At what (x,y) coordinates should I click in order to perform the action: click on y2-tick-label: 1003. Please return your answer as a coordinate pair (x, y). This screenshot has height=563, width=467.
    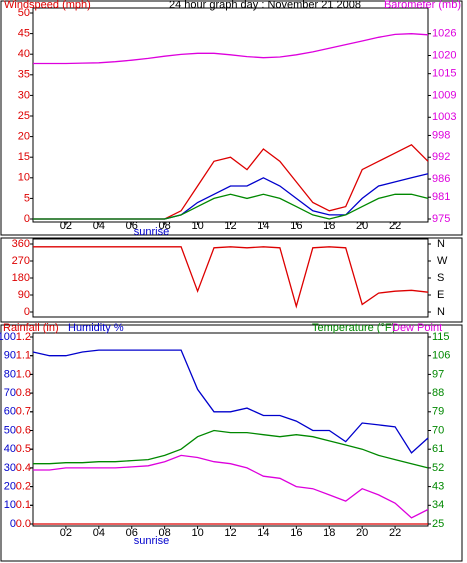
    Looking at the image, I should click on (444, 117).